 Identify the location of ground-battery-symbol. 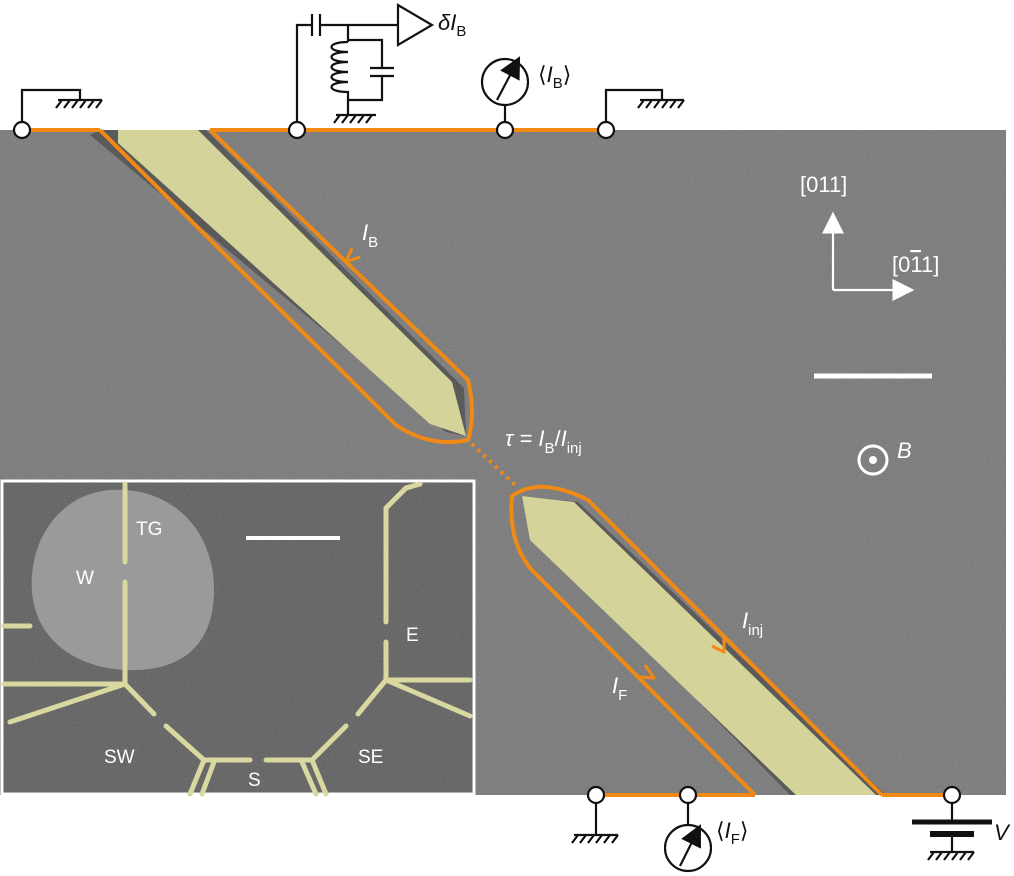
(951, 855).